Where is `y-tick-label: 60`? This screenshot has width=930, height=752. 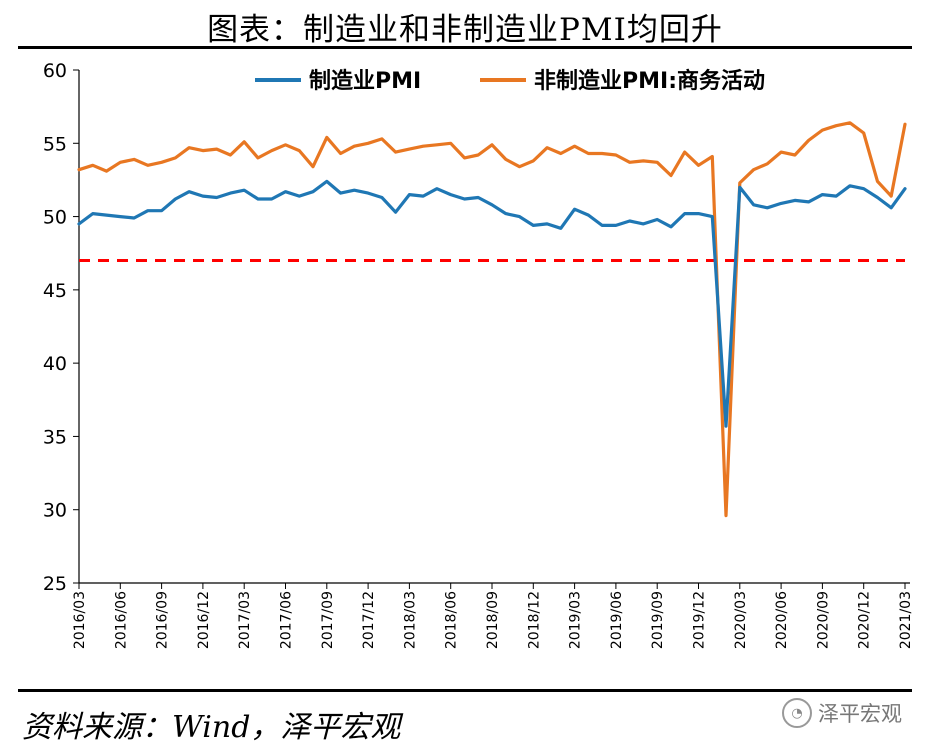
y-tick-label: 60 is located at coordinates (55, 71).